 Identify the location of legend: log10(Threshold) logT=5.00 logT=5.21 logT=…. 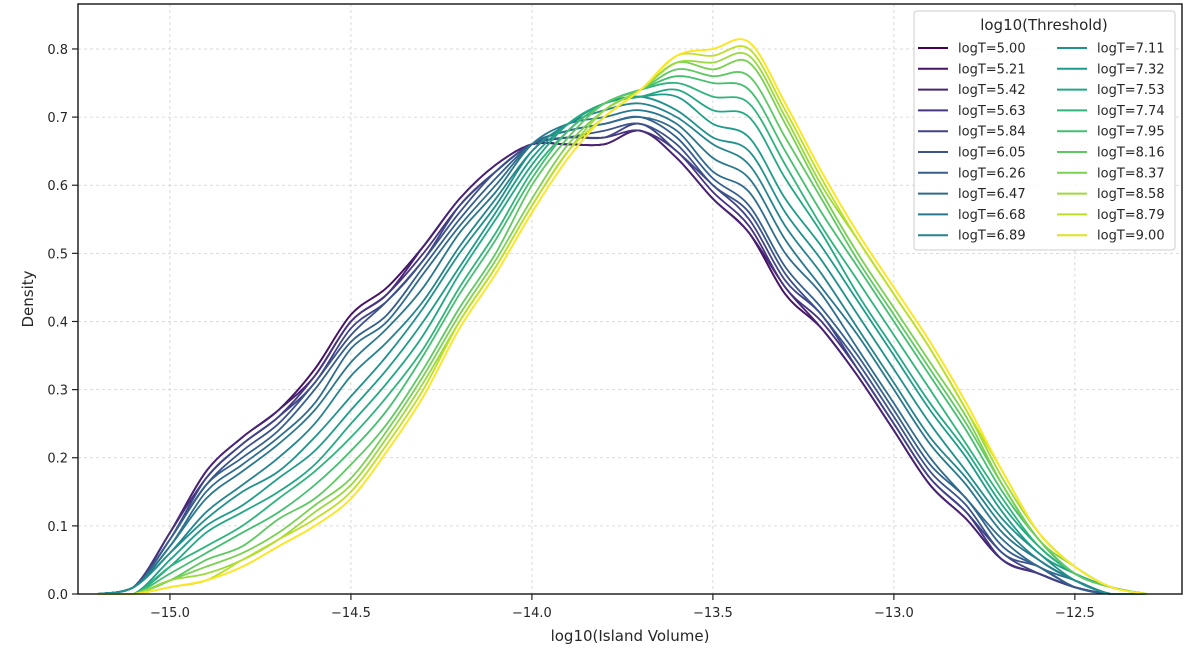
(1044, 130).